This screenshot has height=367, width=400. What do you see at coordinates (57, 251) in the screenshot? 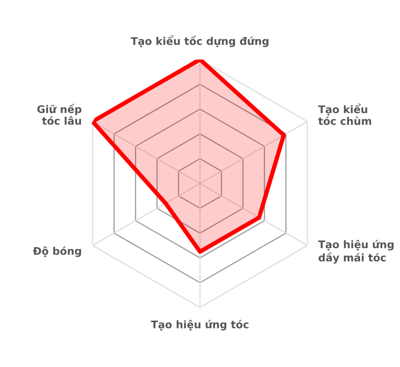
I see `spoke-label: Độ bóng` at bounding box center [57, 251].